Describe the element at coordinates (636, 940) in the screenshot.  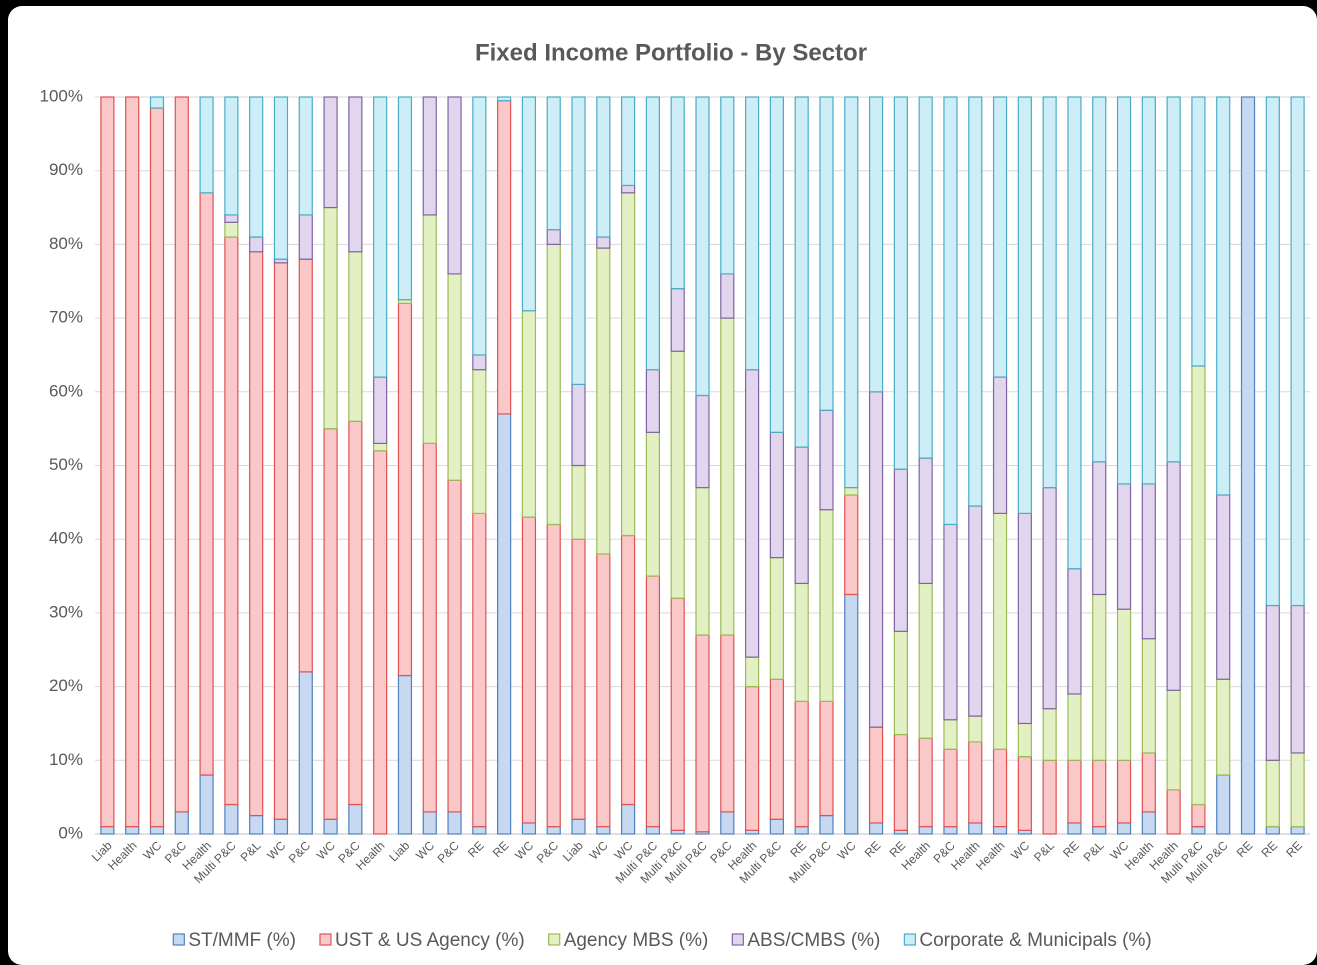
I see `legend-label: Agency MBS (%)` at that location.